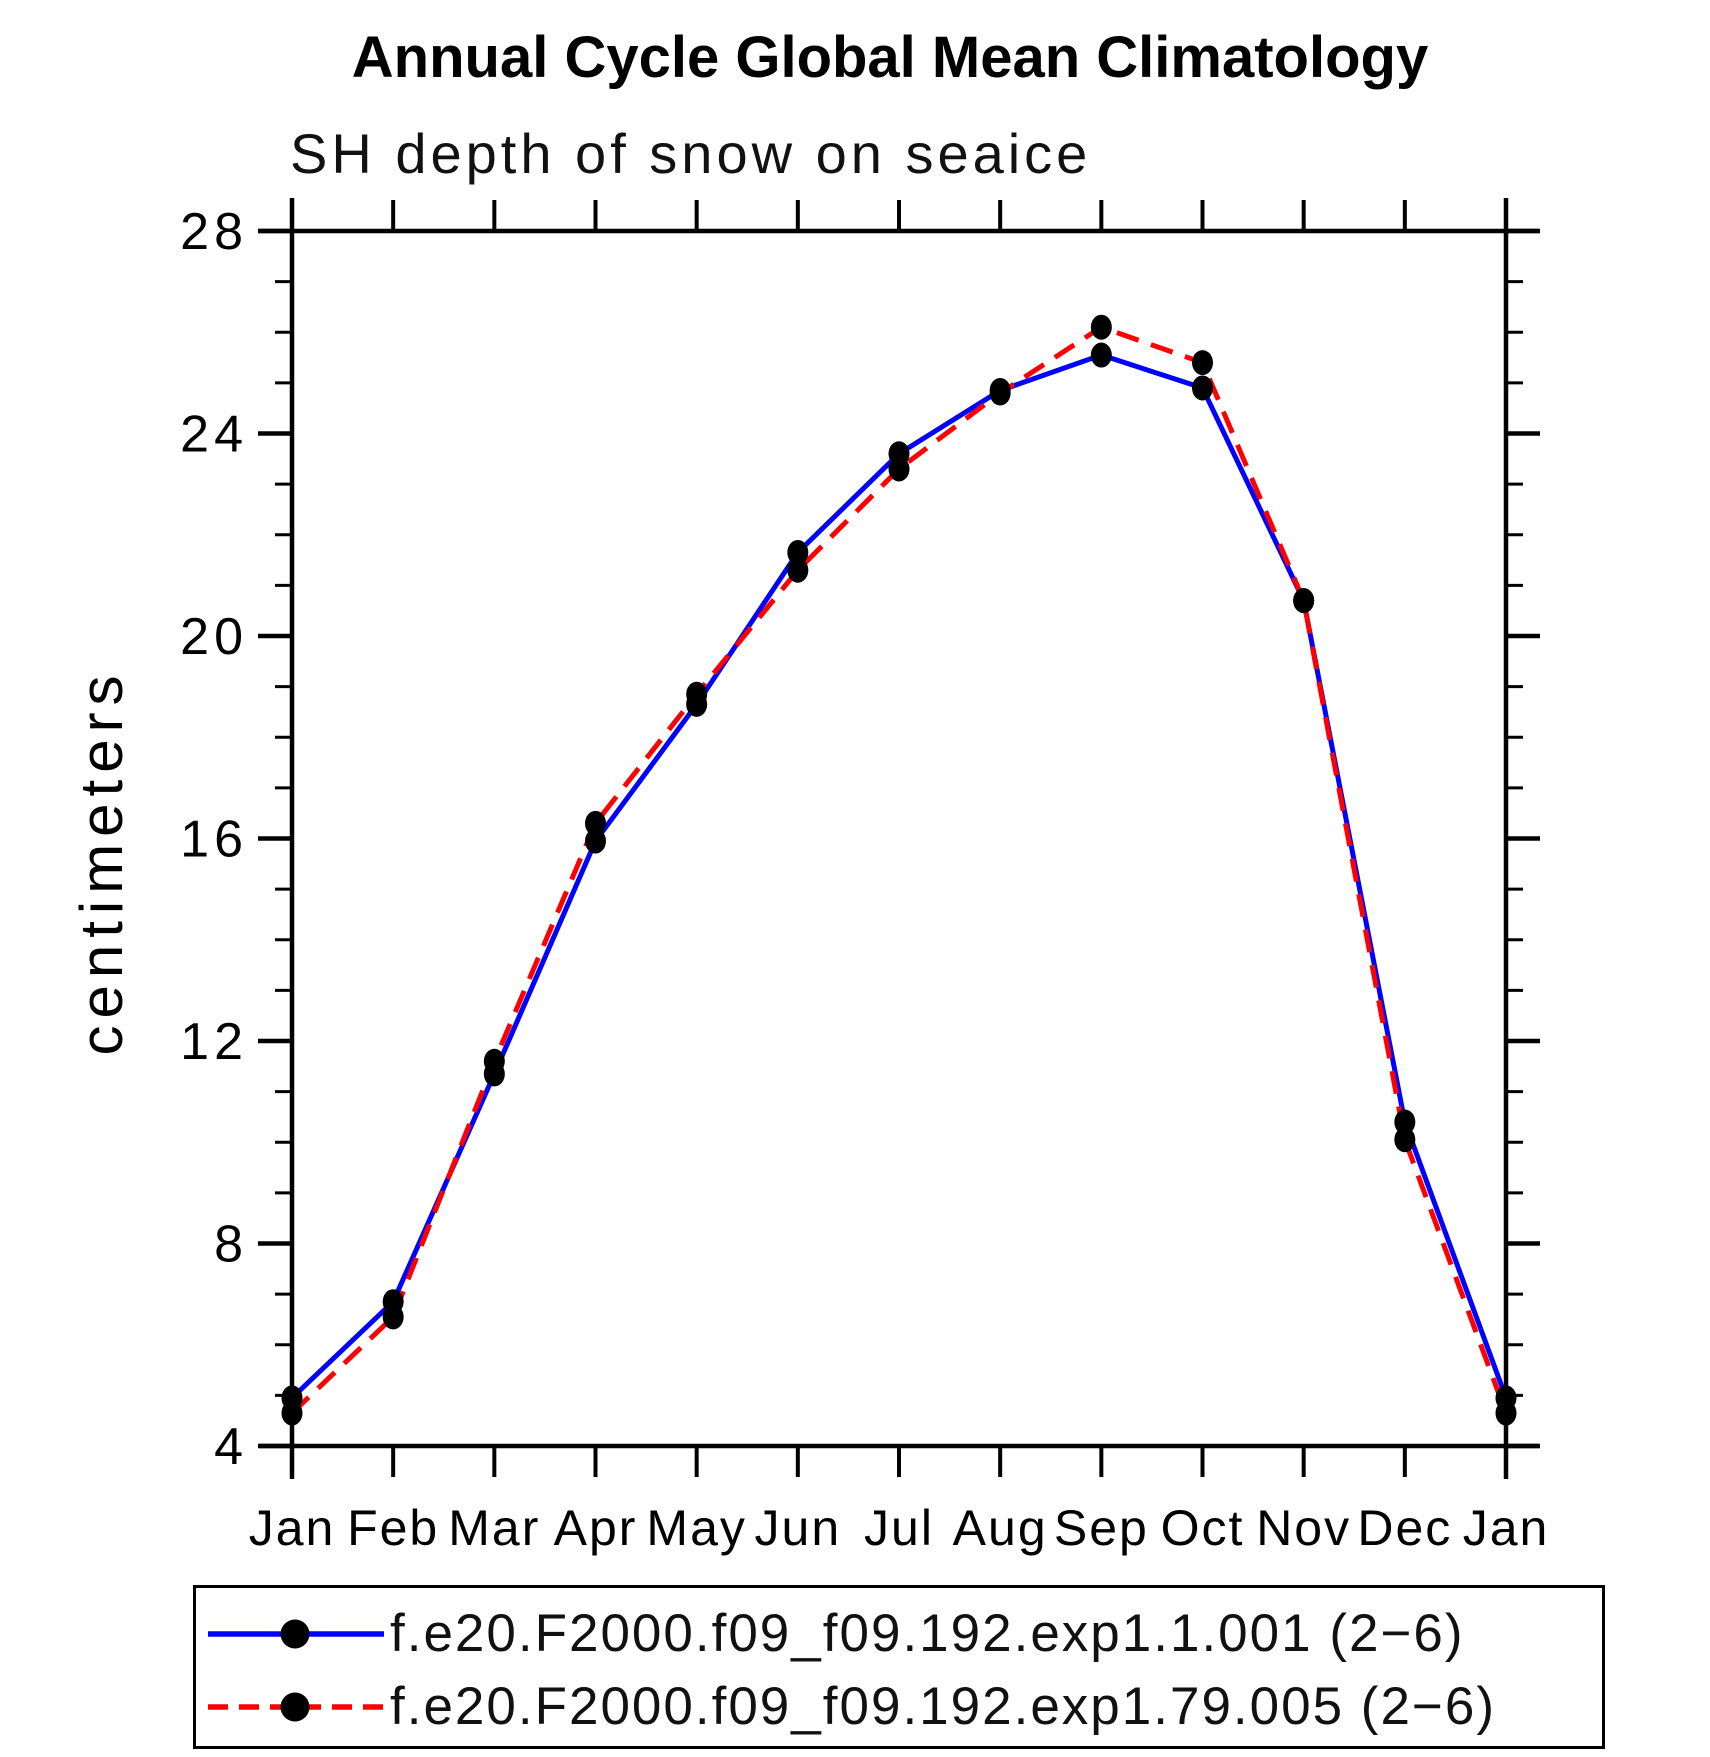  What do you see at coordinates (890, 57) in the screenshot?
I see `chart-title: Annual Cycle Global Mean Climatology` at bounding box center [890, 57].